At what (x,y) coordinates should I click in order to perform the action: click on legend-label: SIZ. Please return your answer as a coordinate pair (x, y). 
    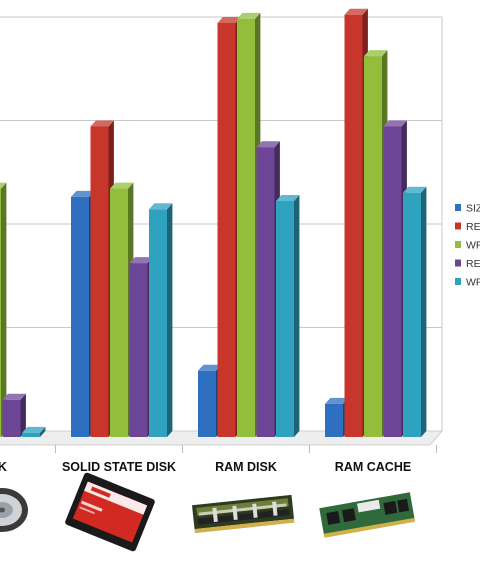
    Looking at the image, I should click on (473, 209).